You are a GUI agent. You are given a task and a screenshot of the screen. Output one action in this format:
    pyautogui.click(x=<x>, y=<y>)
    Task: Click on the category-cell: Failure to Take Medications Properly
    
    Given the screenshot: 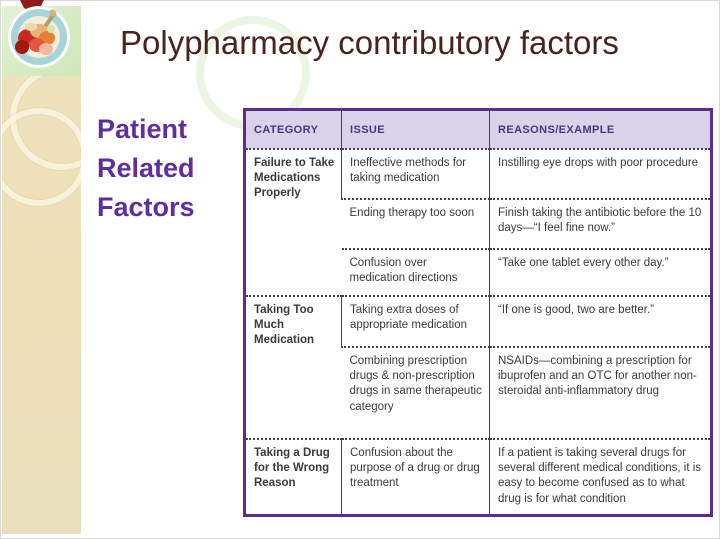 What is the action you would take?
    pyautogui.click(x=293, y=222)
    